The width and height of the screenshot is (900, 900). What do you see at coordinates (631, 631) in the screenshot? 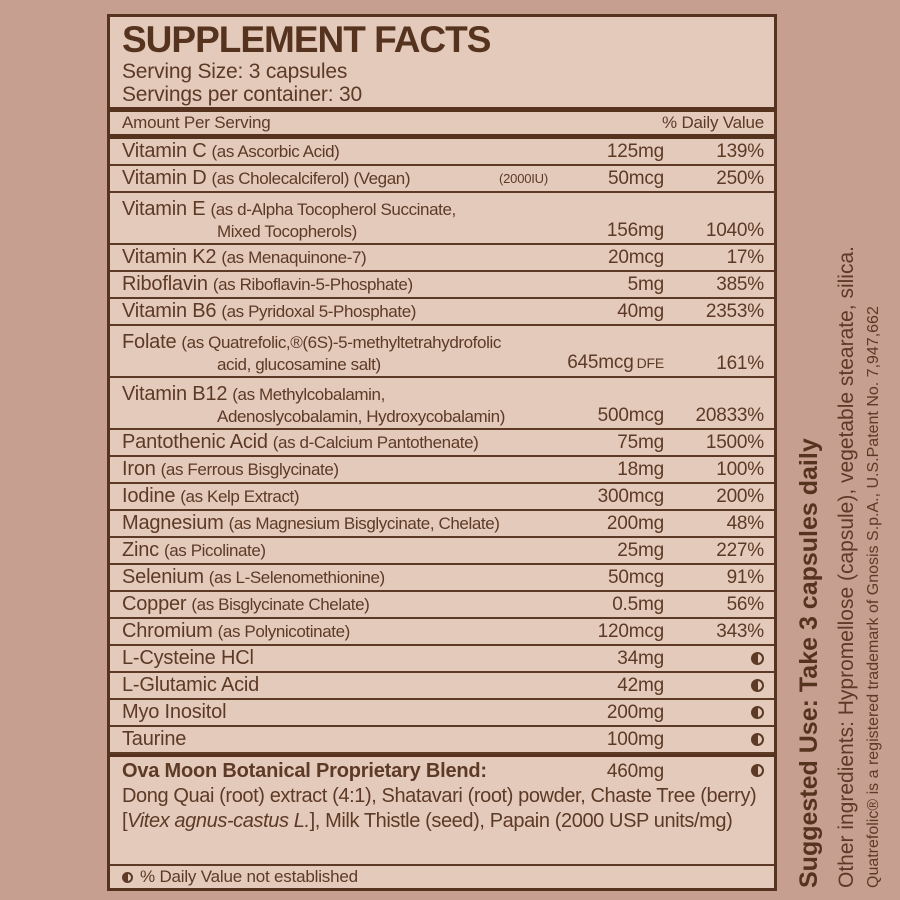
I see `nutrient-amount: 120mcg` at bounding box center [631, 631].